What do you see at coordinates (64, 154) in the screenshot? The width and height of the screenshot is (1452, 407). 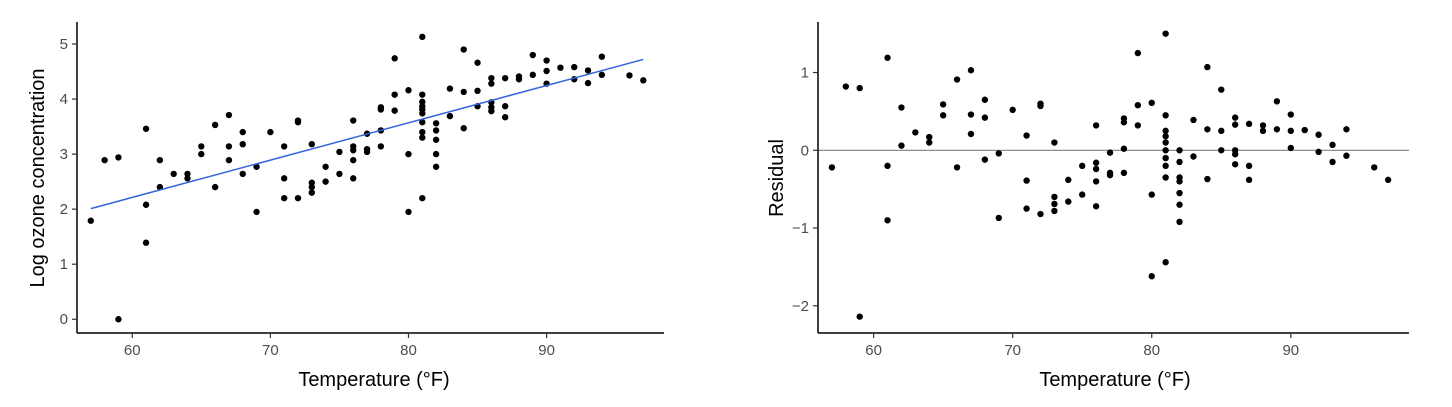 I see `y-tick-label: 3` at bounding box center [64, 154].